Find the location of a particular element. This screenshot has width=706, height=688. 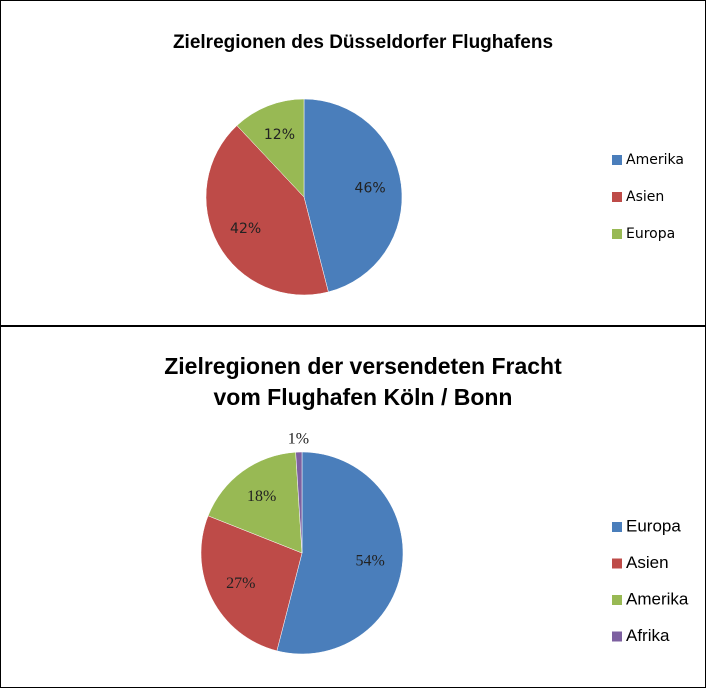

data-label: 42% is located at coordinates (245, 229).